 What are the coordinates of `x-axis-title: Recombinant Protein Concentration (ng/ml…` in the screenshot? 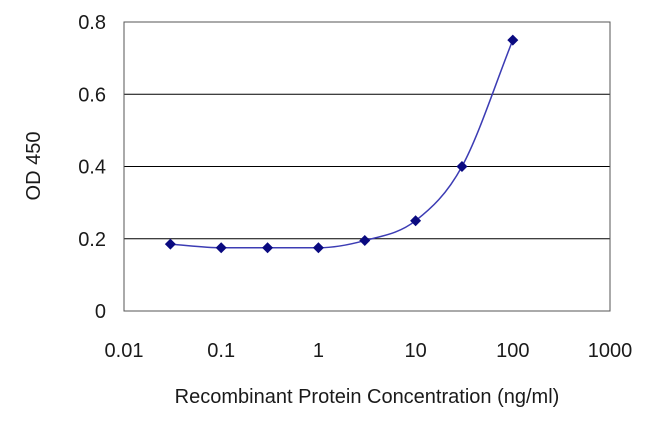 It's located at (367, 397).